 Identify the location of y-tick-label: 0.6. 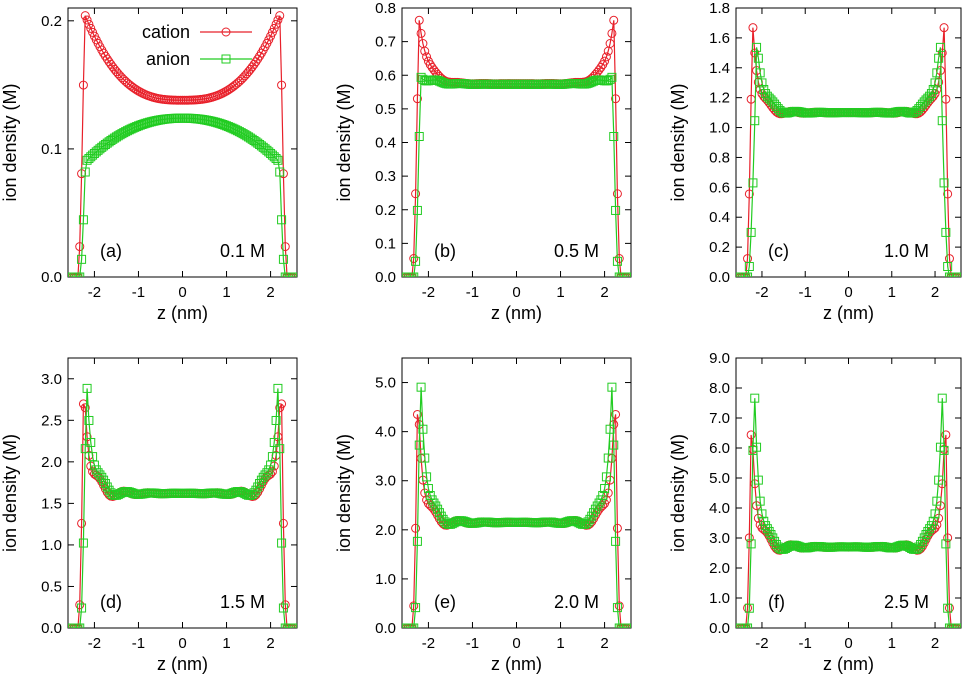
(719, 187).